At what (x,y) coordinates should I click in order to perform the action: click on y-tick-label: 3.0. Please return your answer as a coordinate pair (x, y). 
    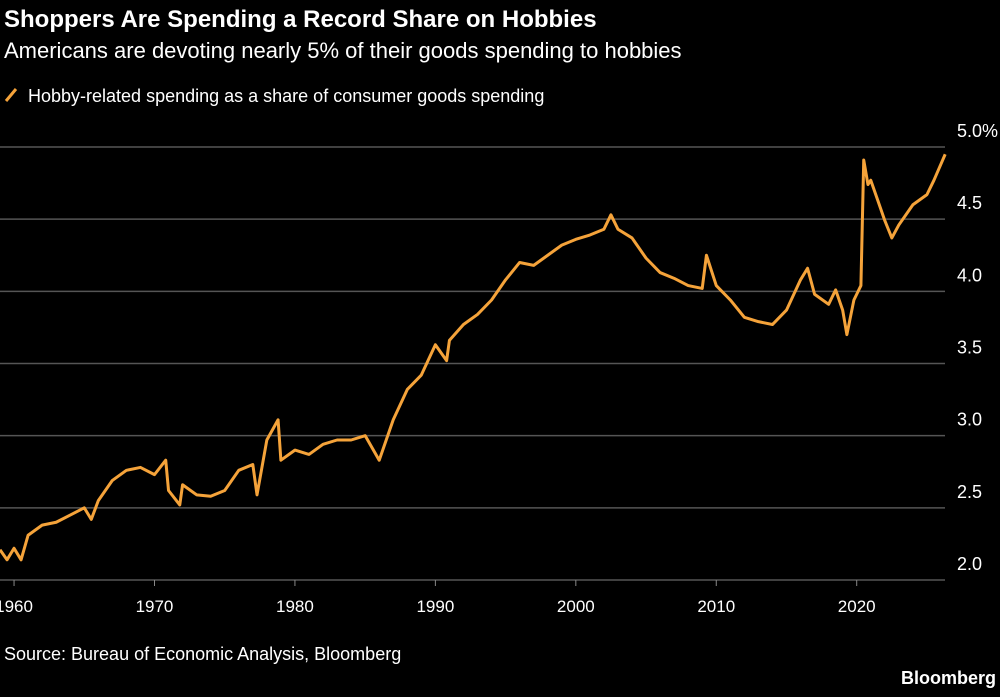
    Looking at the image, I should click on (969, 420).